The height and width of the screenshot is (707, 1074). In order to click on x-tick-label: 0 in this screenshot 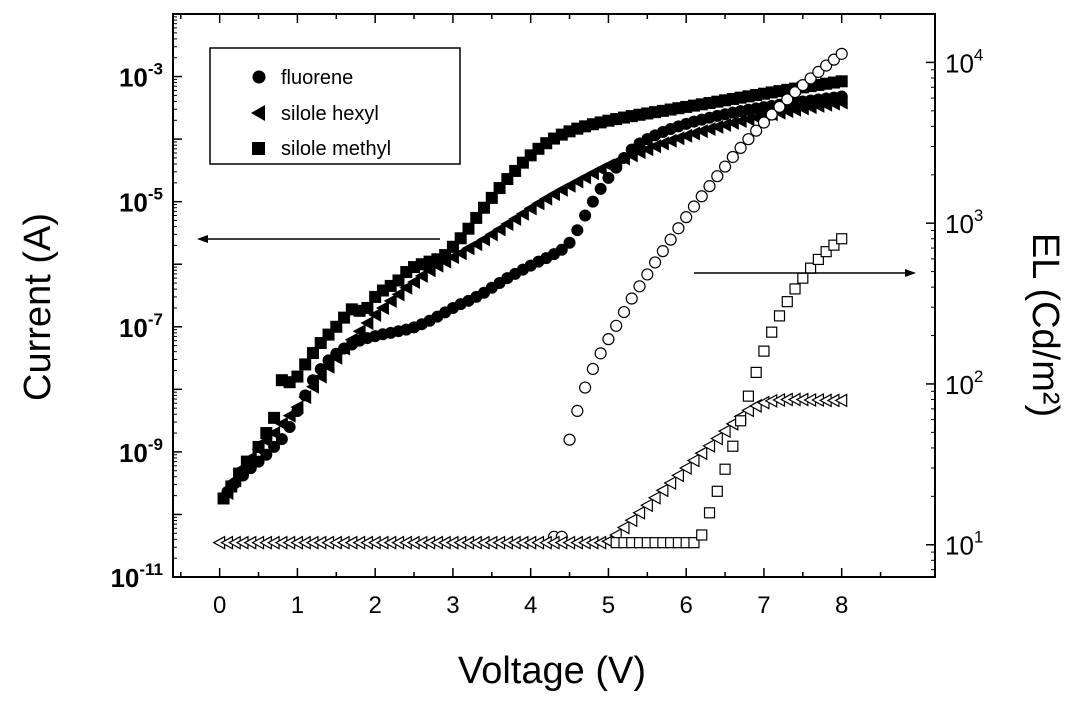, I will do `click(219, 605)`.